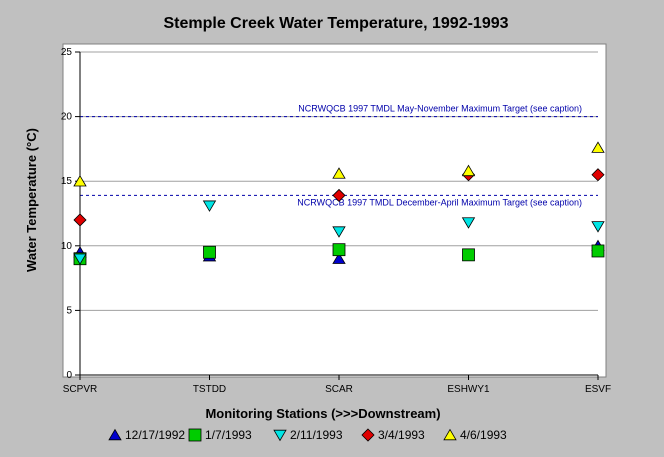 Image resolution: width=664 pixels, height=457 pixels. I want to click on x-tick-label: SCAR, so click(339, 389).